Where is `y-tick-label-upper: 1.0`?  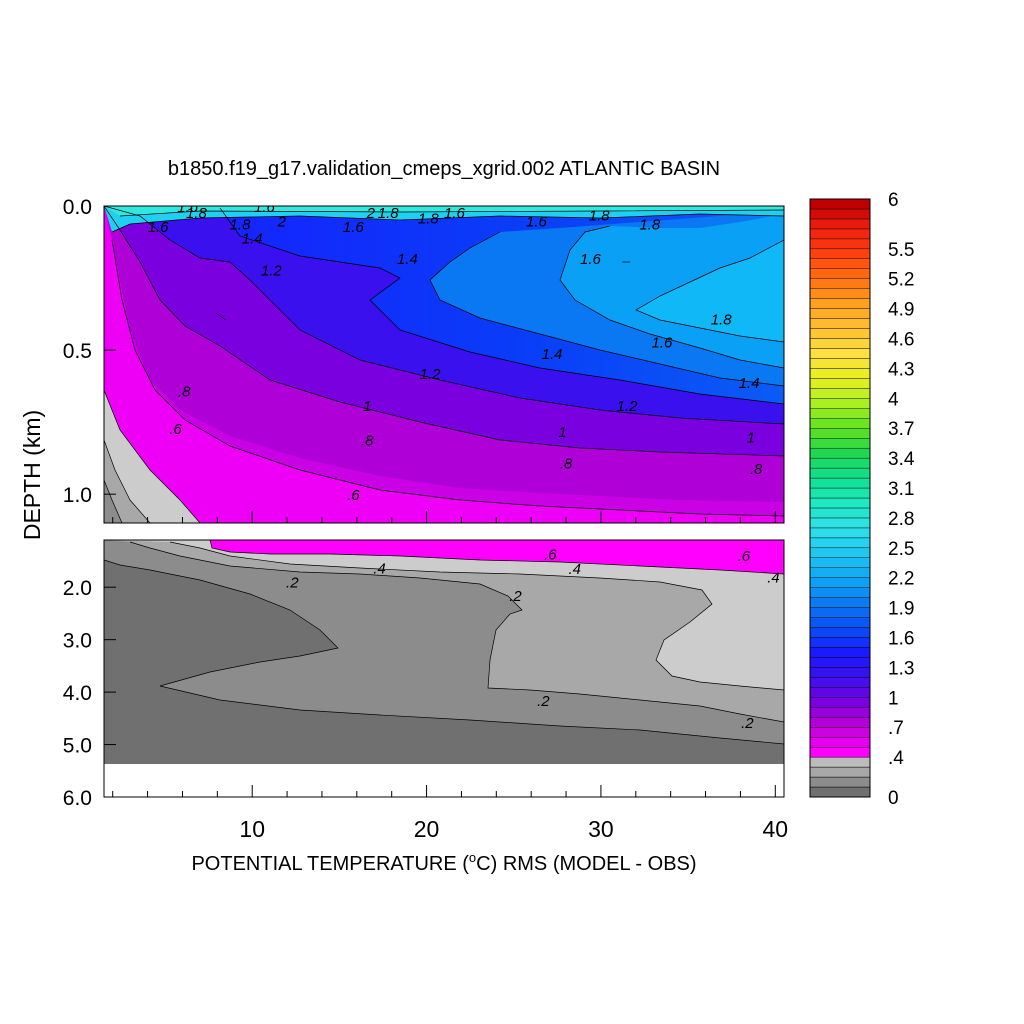
y-tick-label-upper: 1.0 is located at coordinates (77, 495).